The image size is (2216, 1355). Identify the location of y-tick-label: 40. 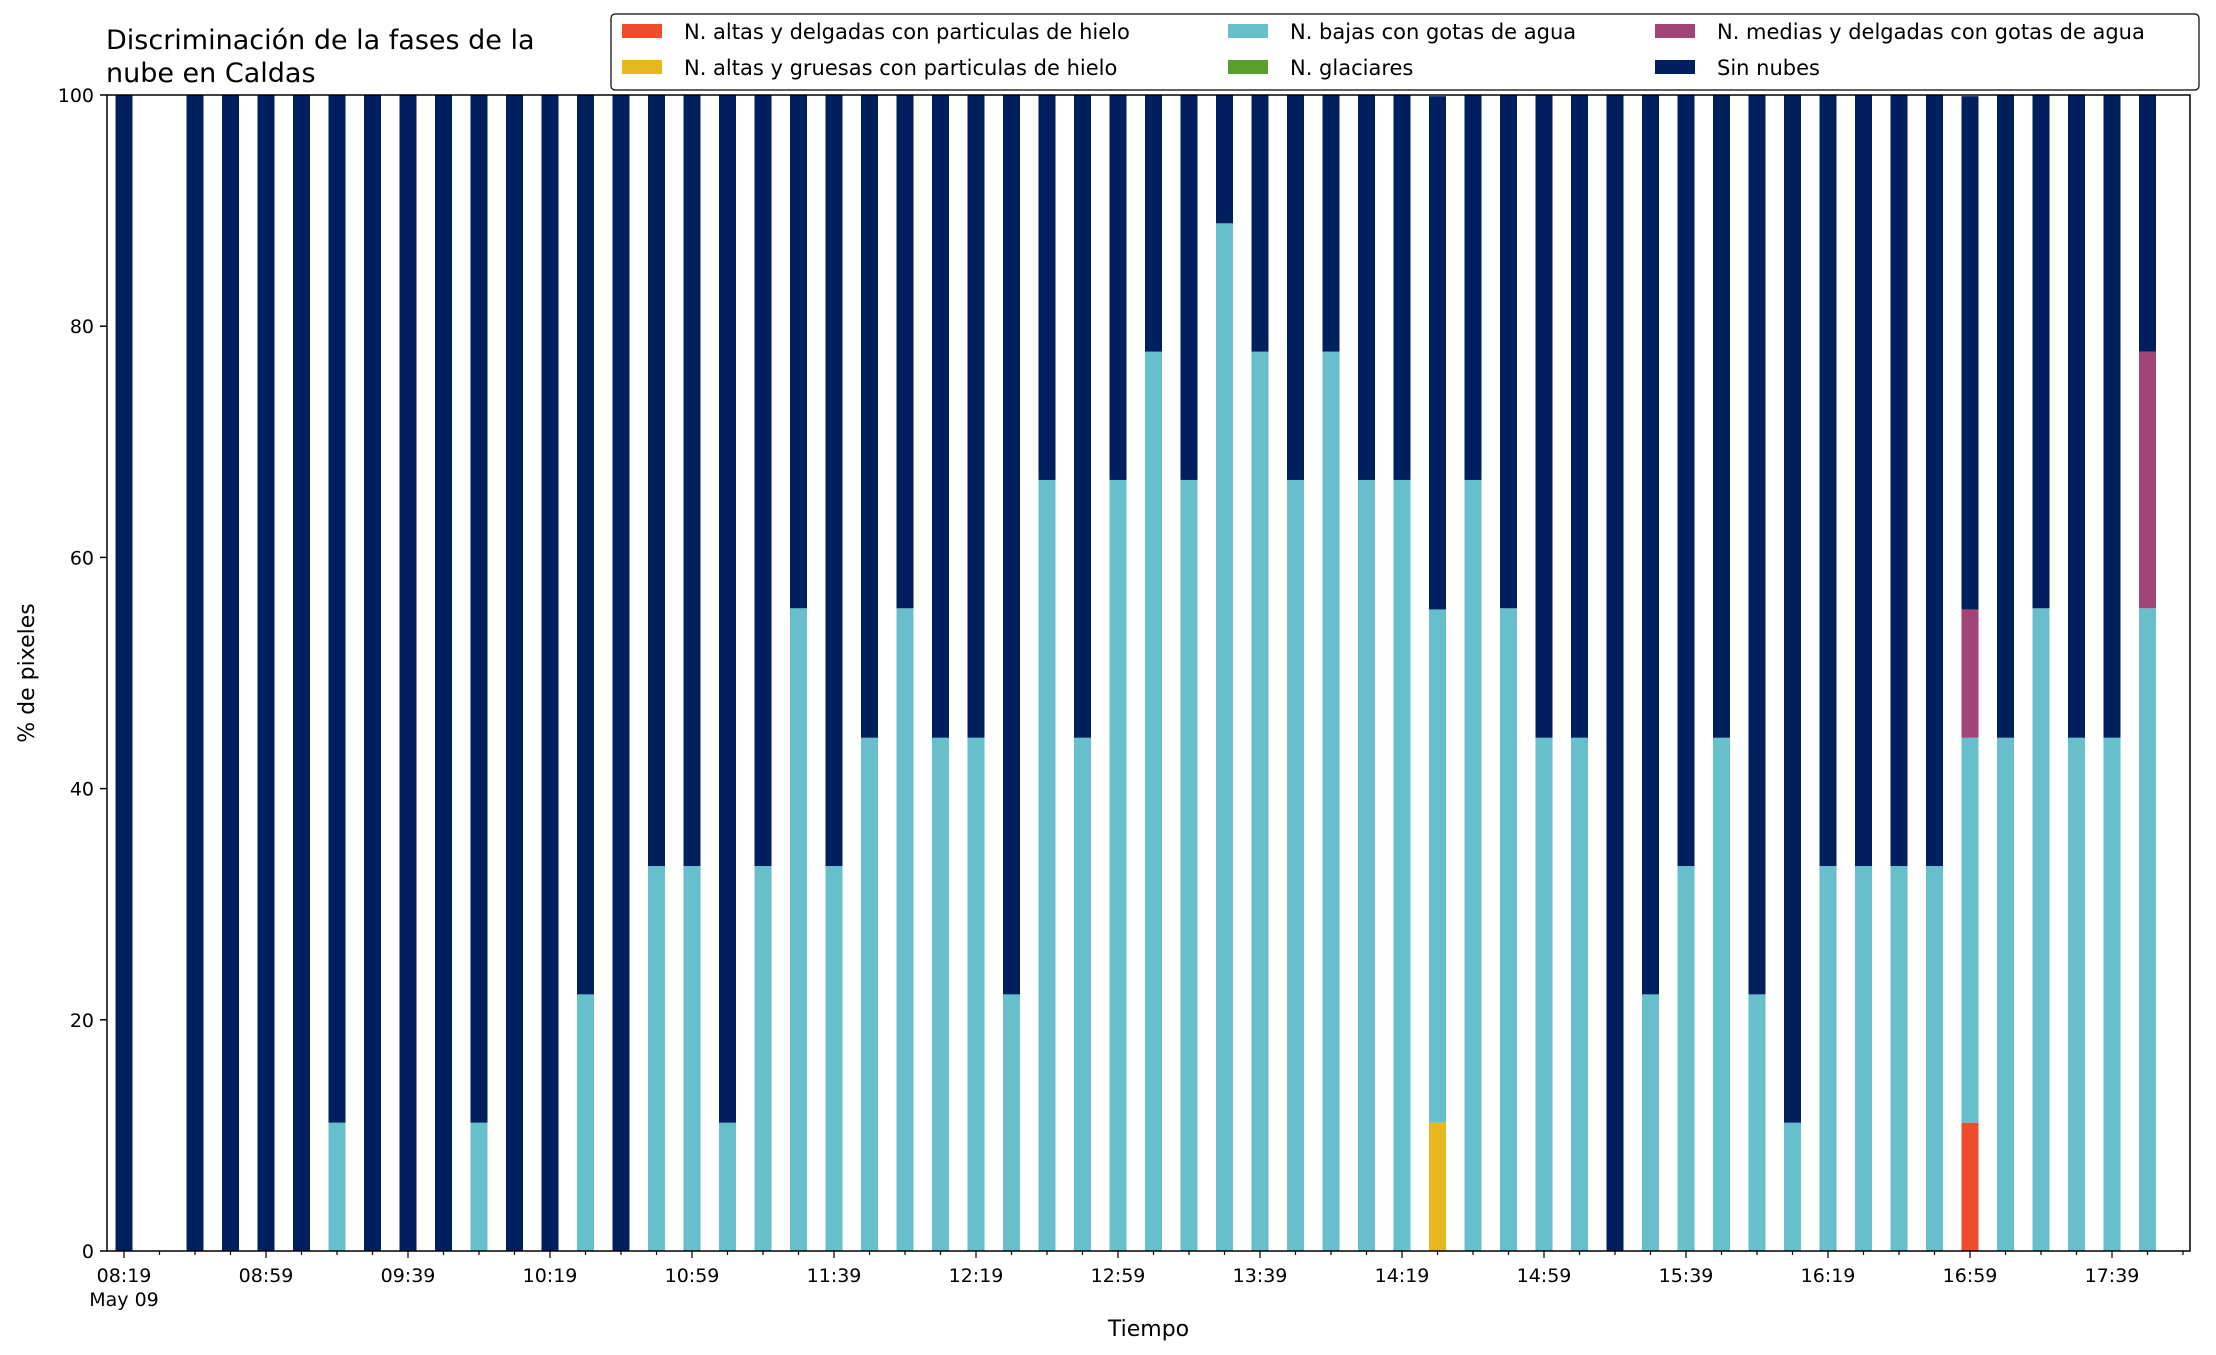
(82, 790).